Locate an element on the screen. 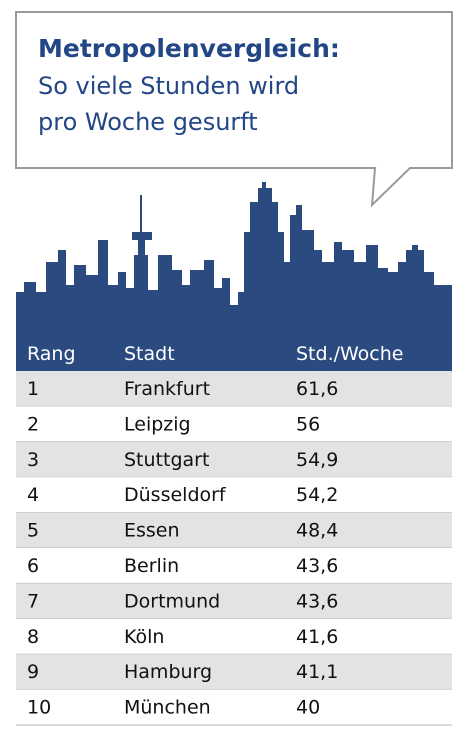  table-cell: Berlin is located at coordinates (151, 566).